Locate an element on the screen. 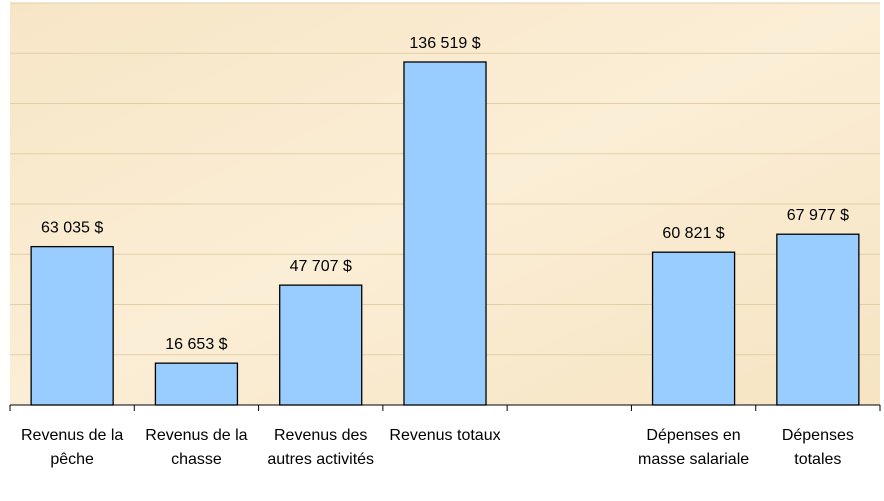 Image resolution: width=884 pixels, height=501 pixels. data-label: 47 707 $ is located at coordinates (321, 266).